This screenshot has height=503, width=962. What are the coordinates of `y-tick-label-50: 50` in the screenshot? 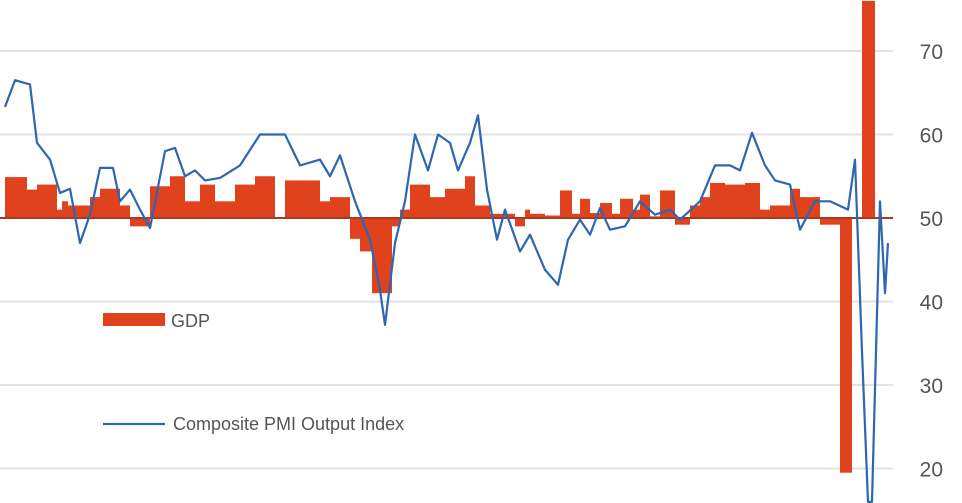 It's located at (931, 219).